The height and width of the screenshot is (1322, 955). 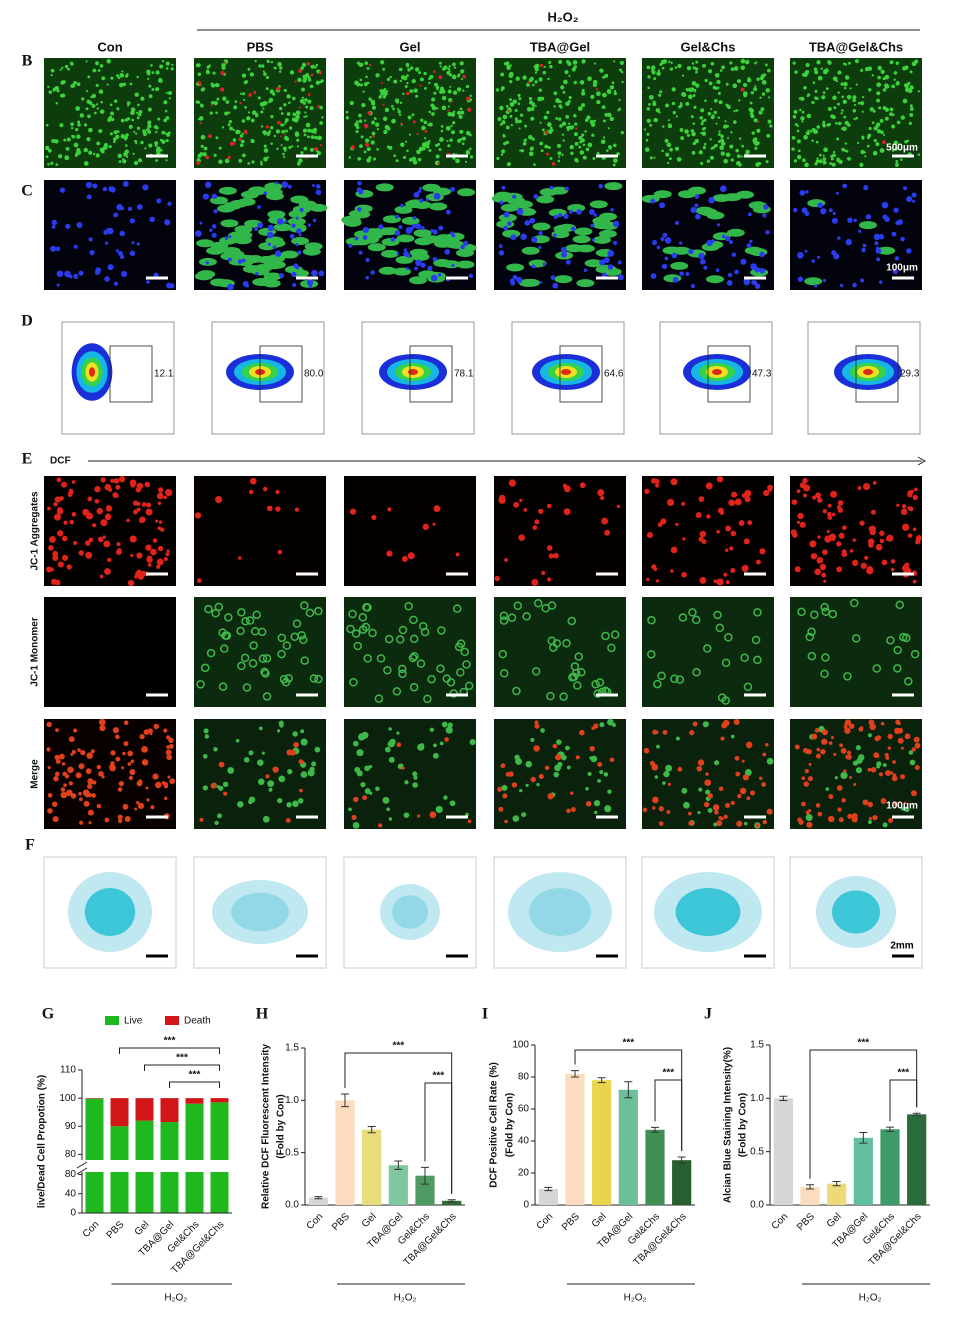 What do you see at coordinates (783, 1151) in the screenshot?
I see `bar` at bounding box center [783, 1151].